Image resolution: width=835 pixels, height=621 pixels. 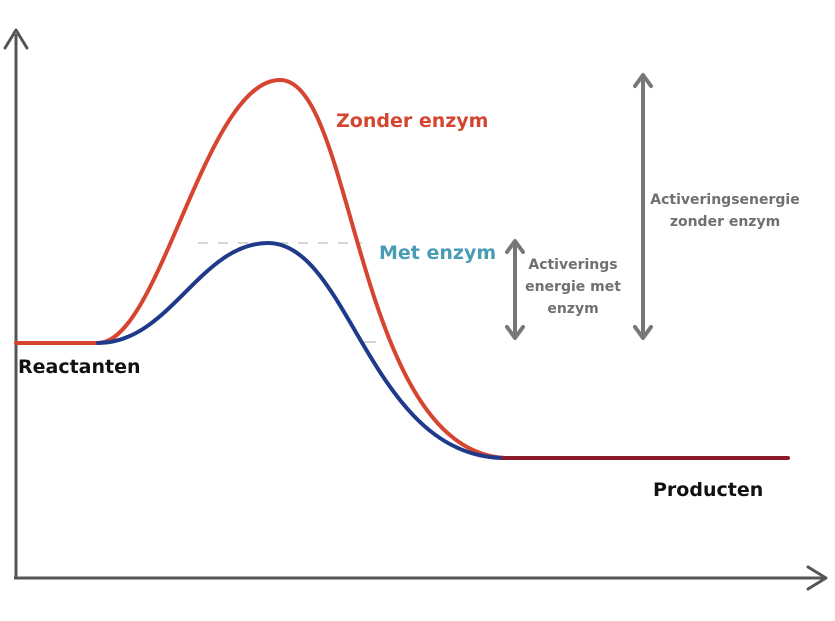 I want to click on label-without-enzyme: Zonder enzym, so click(x=412, y=121).